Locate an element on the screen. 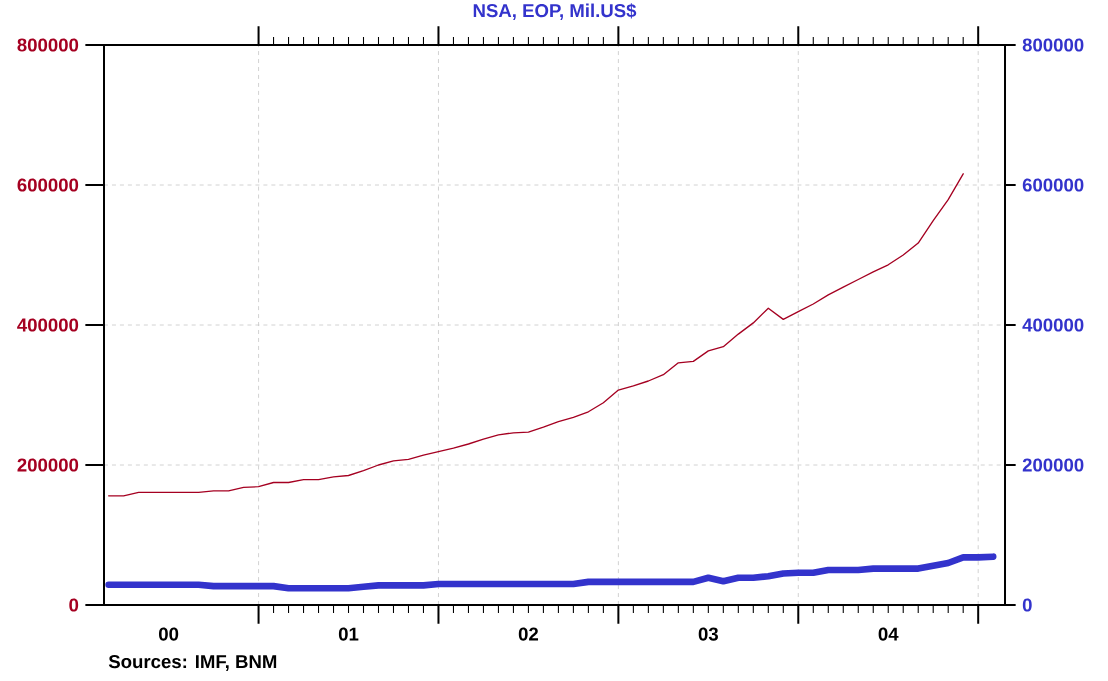  x-tick-label: 00 is located at coordinates (169, 634).